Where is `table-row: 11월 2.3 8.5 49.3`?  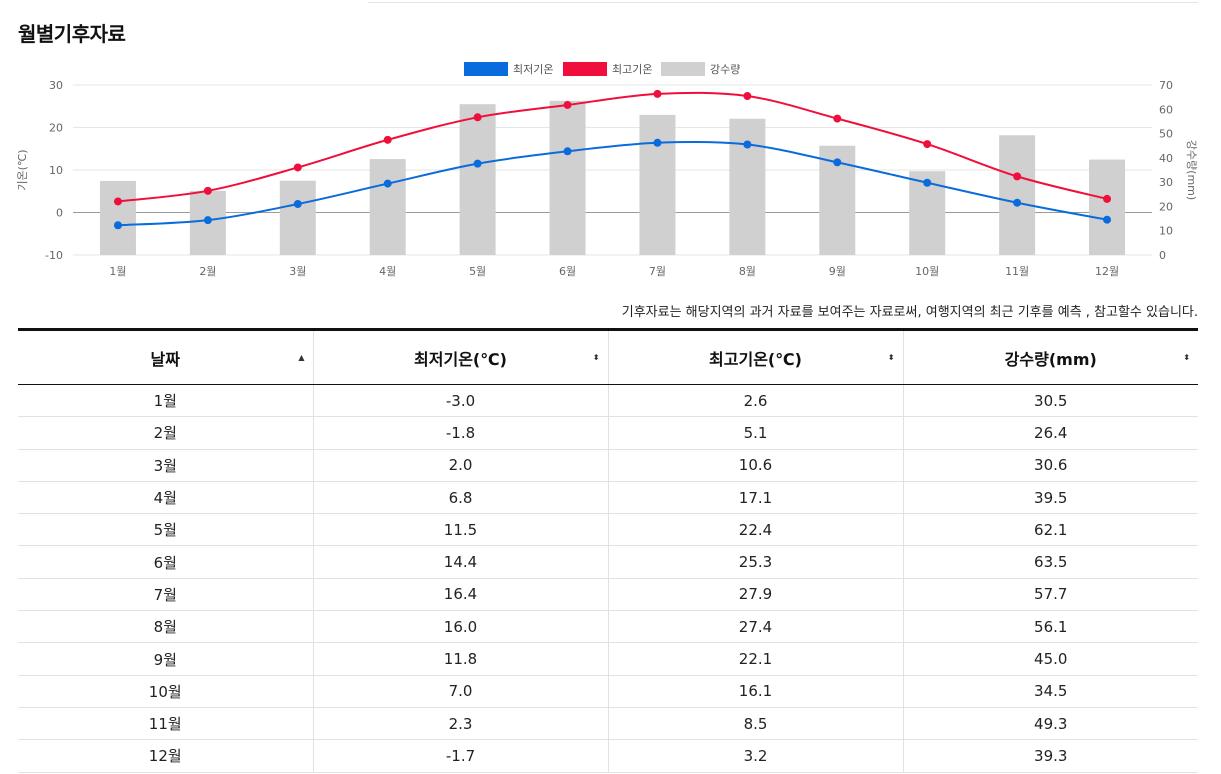
table-row: 11월 2.3 8.5 49.3 is located at coordinates (608, 724).